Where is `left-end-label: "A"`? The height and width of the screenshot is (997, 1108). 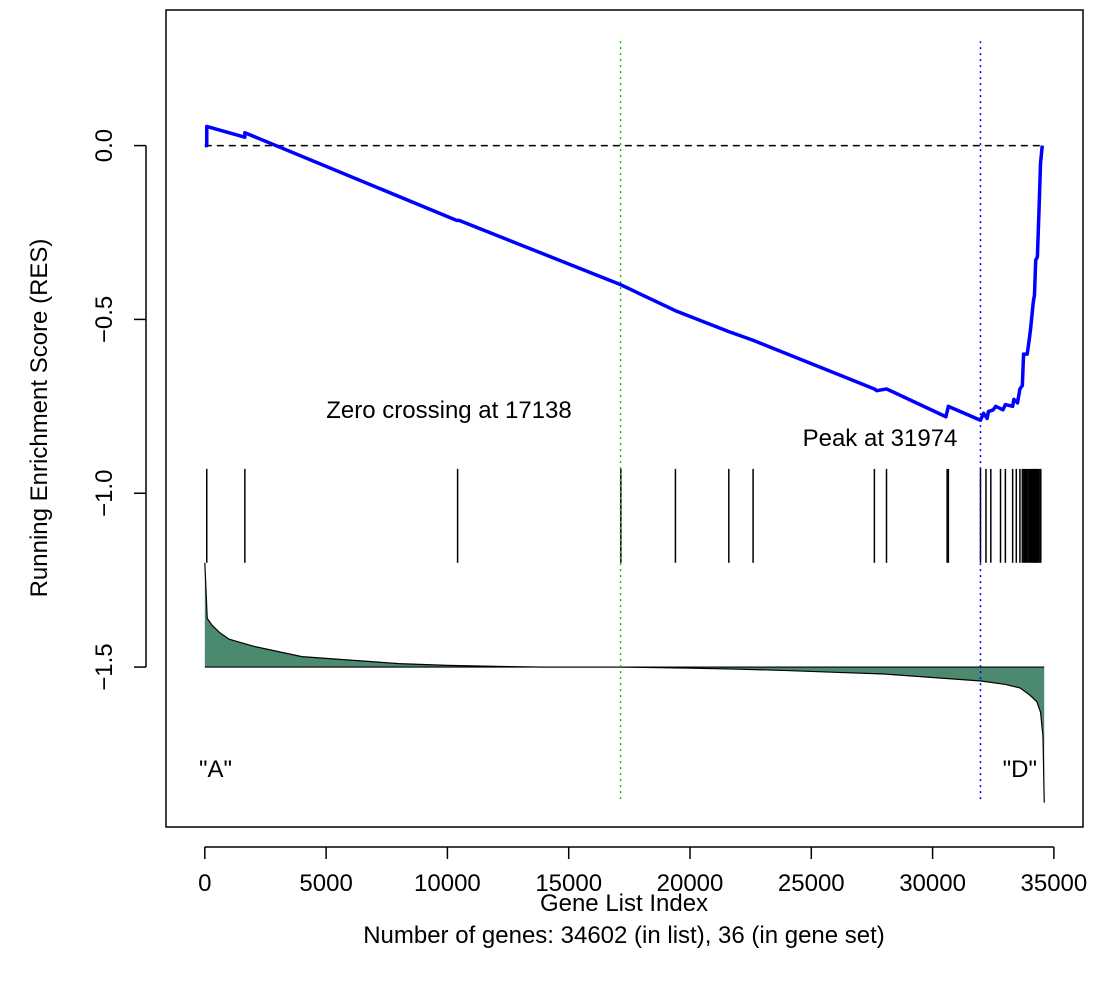
left-end-label: "A" is located at coordinates (215, 769).